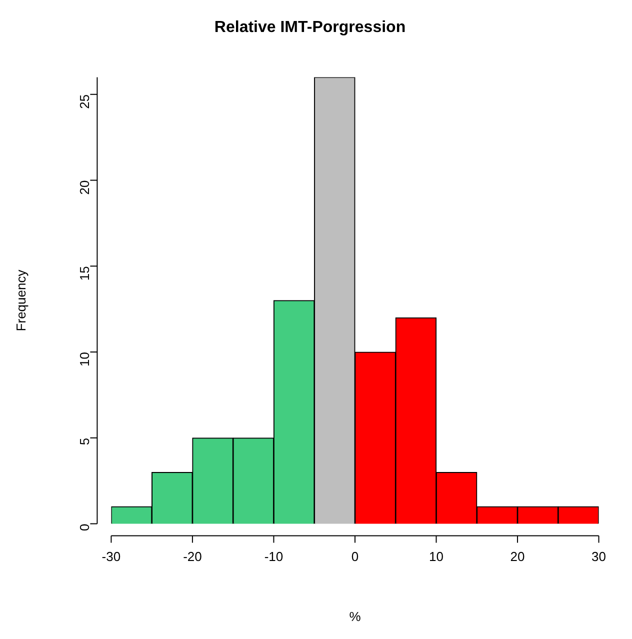 Image resolution: width=632 pixels, height=639 pixels. What do you see at coordinates (84, 442) in the screenshot?
I see `y-tick-label: 5` at bounding box center [84, 442].